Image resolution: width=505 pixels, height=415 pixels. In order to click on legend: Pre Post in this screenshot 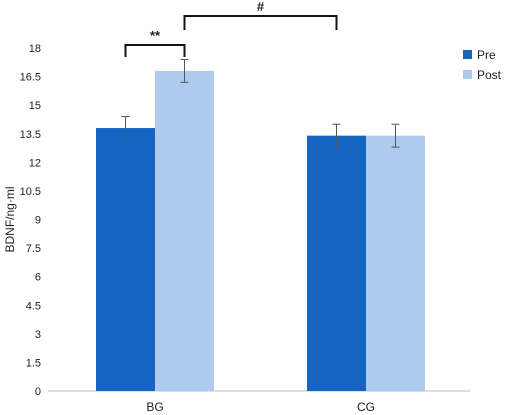, I will do `click(482, 65)`.